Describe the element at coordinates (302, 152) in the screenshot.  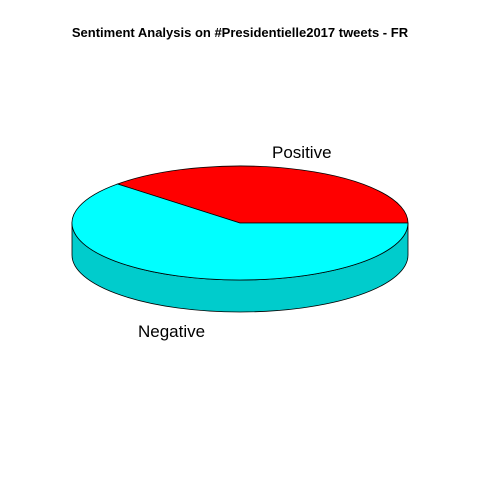
I see `slice-label-positive: Positive` at that location.